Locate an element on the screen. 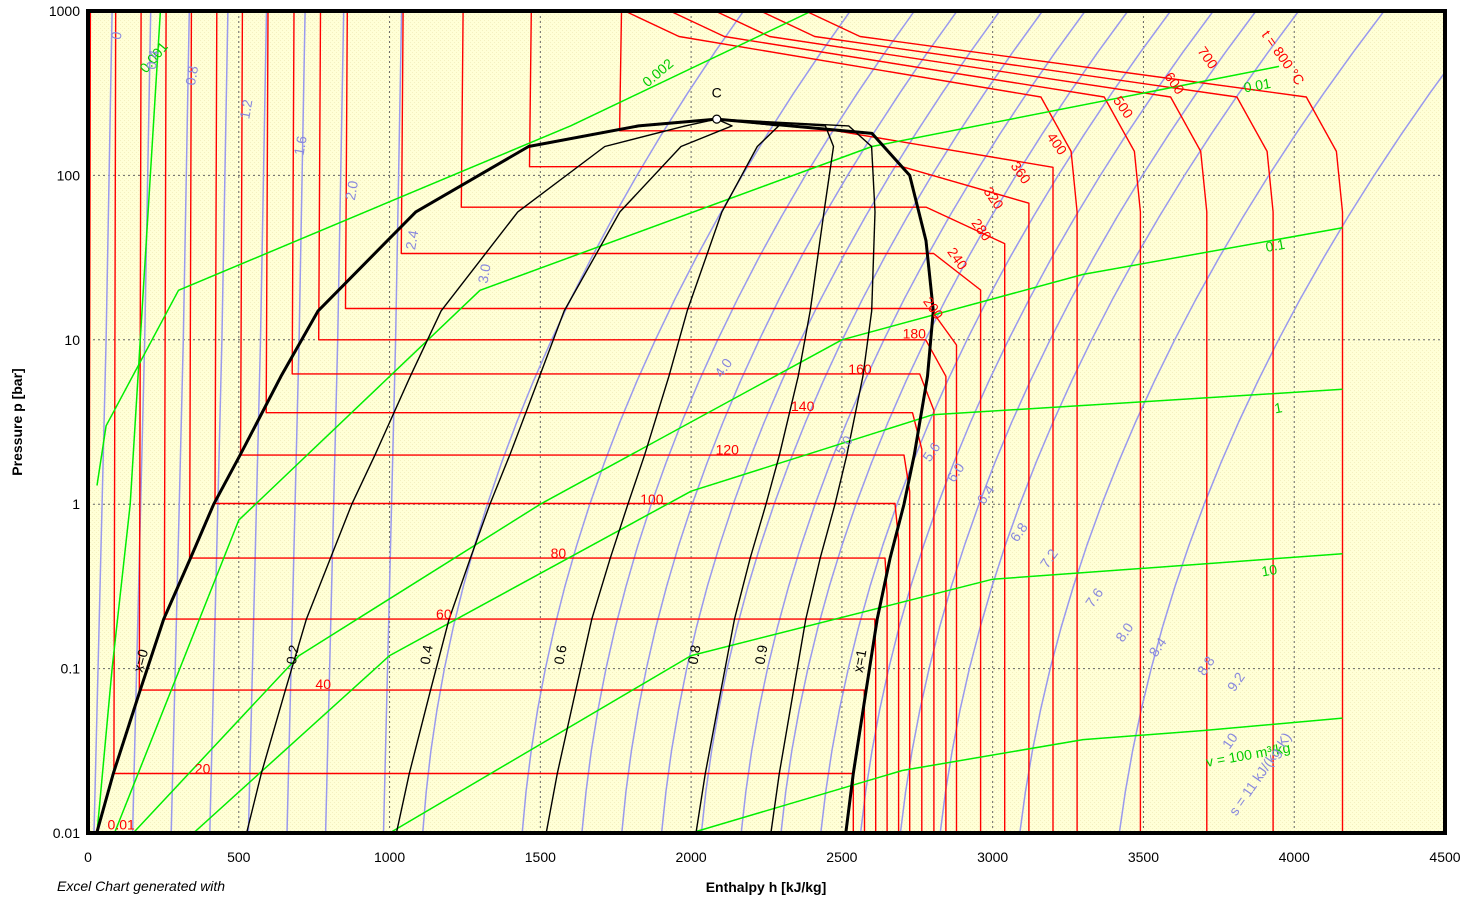 This screenshot has width=1466, height=903. y-tick-label: 1000 is located at coordinates (64, 11).